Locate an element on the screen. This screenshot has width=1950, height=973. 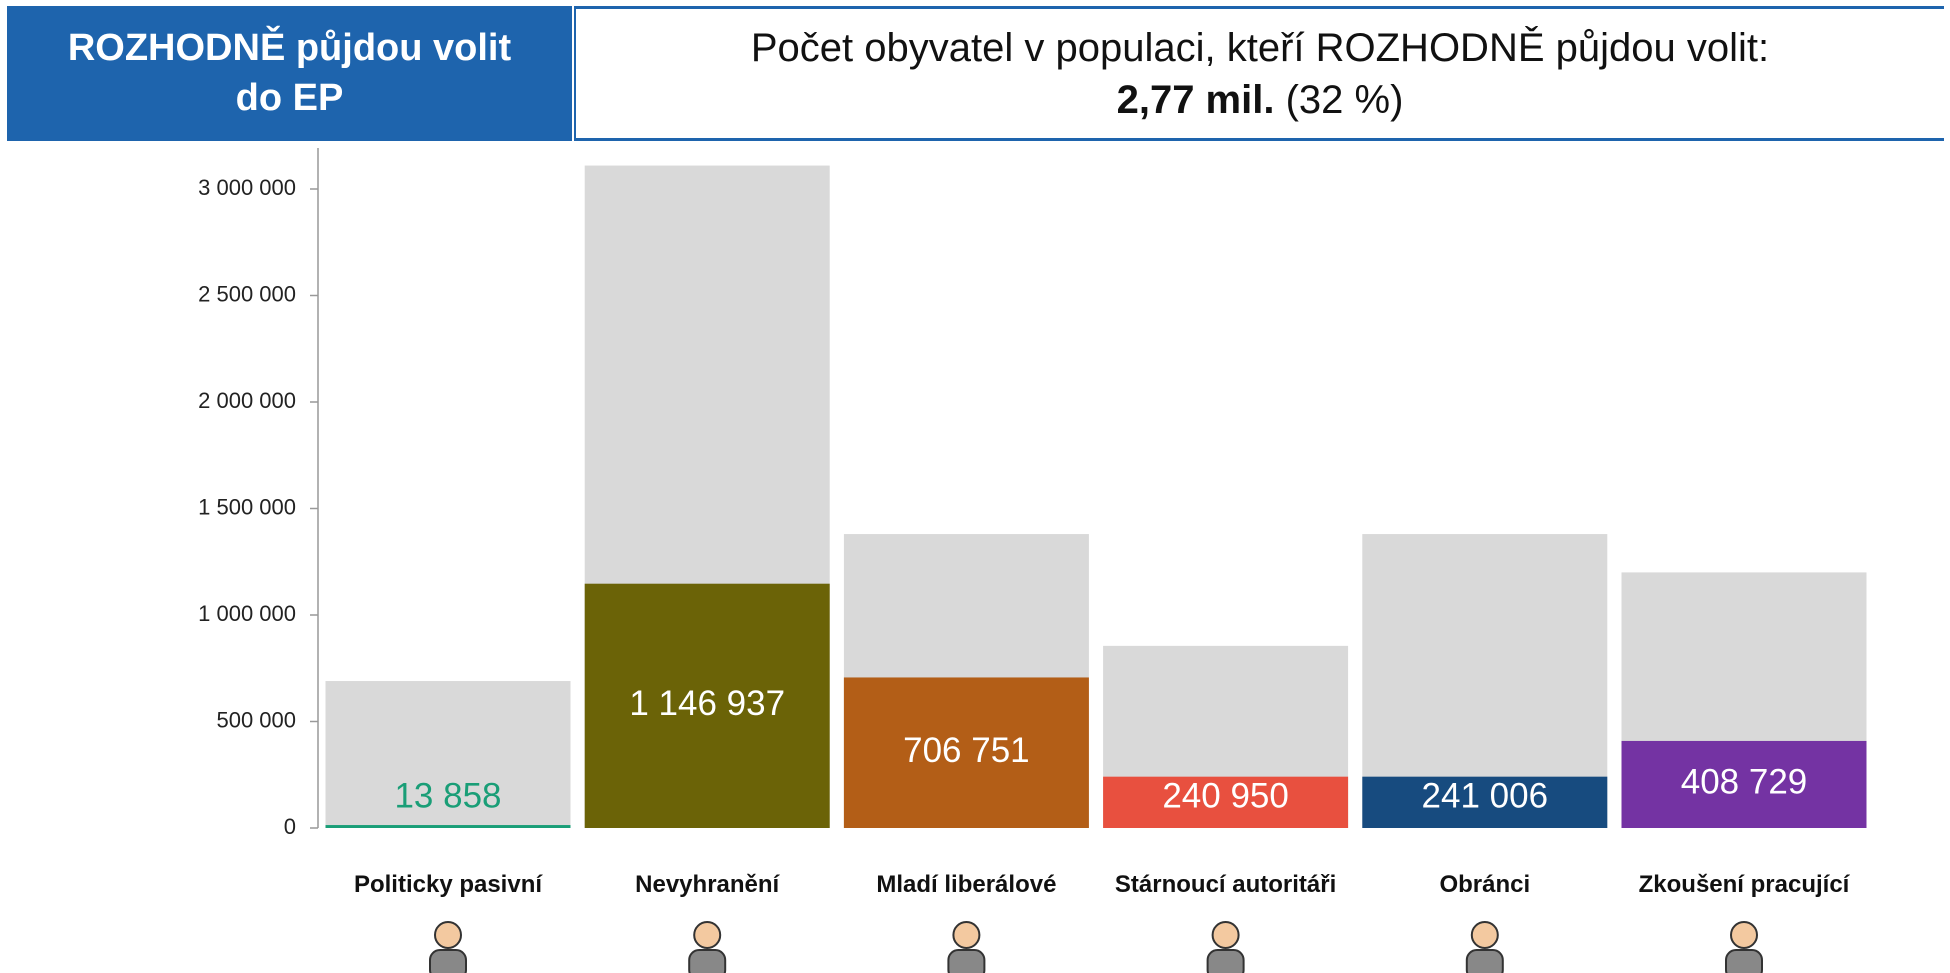
category-label: Stárnoucí autoritáři is located at coordinates (1225, 884).